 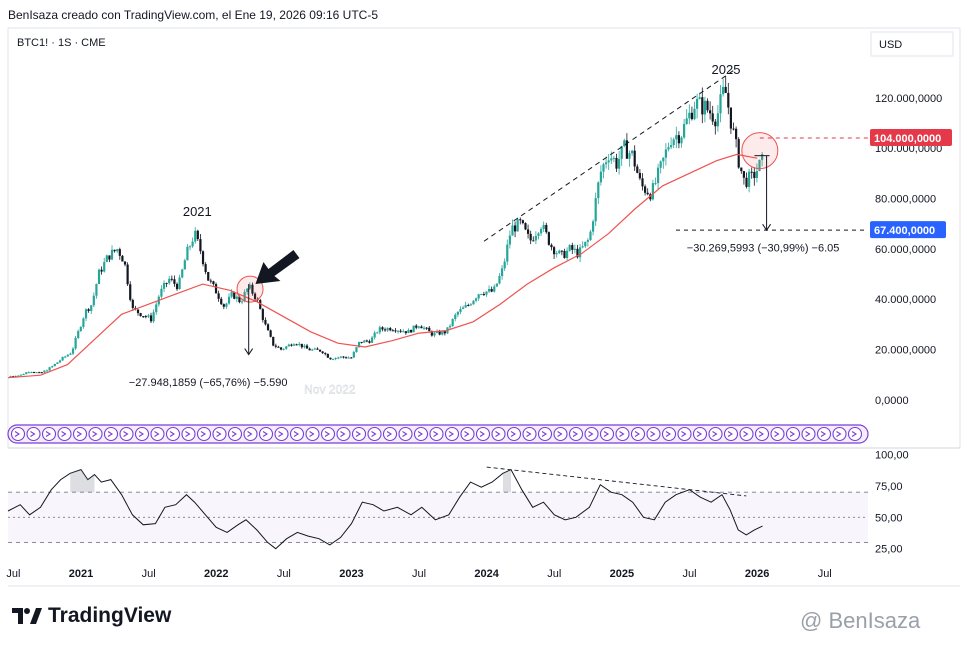 I want to click on currency-box, so click(x=912, y=44).